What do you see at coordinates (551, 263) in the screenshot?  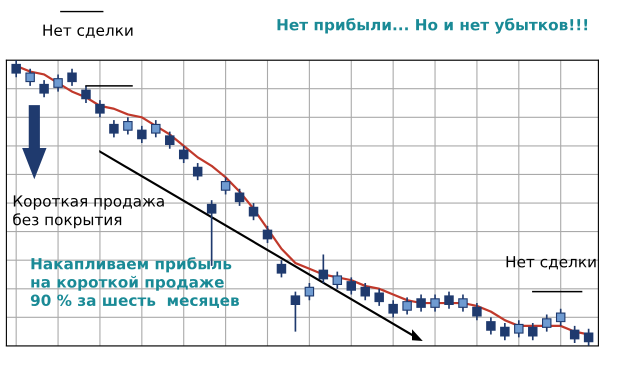 I see `annotation: Нет сделки` at bounding box center [551, 263].